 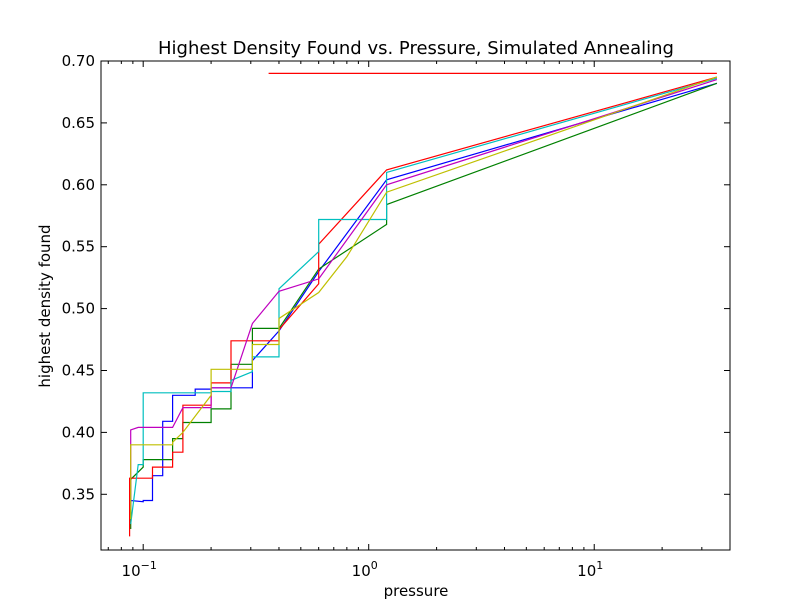 What do you see at coordinates (78, 247) in the screenshot?
I see `y-tick-label: 0.55` at bounding box center [78, 247].